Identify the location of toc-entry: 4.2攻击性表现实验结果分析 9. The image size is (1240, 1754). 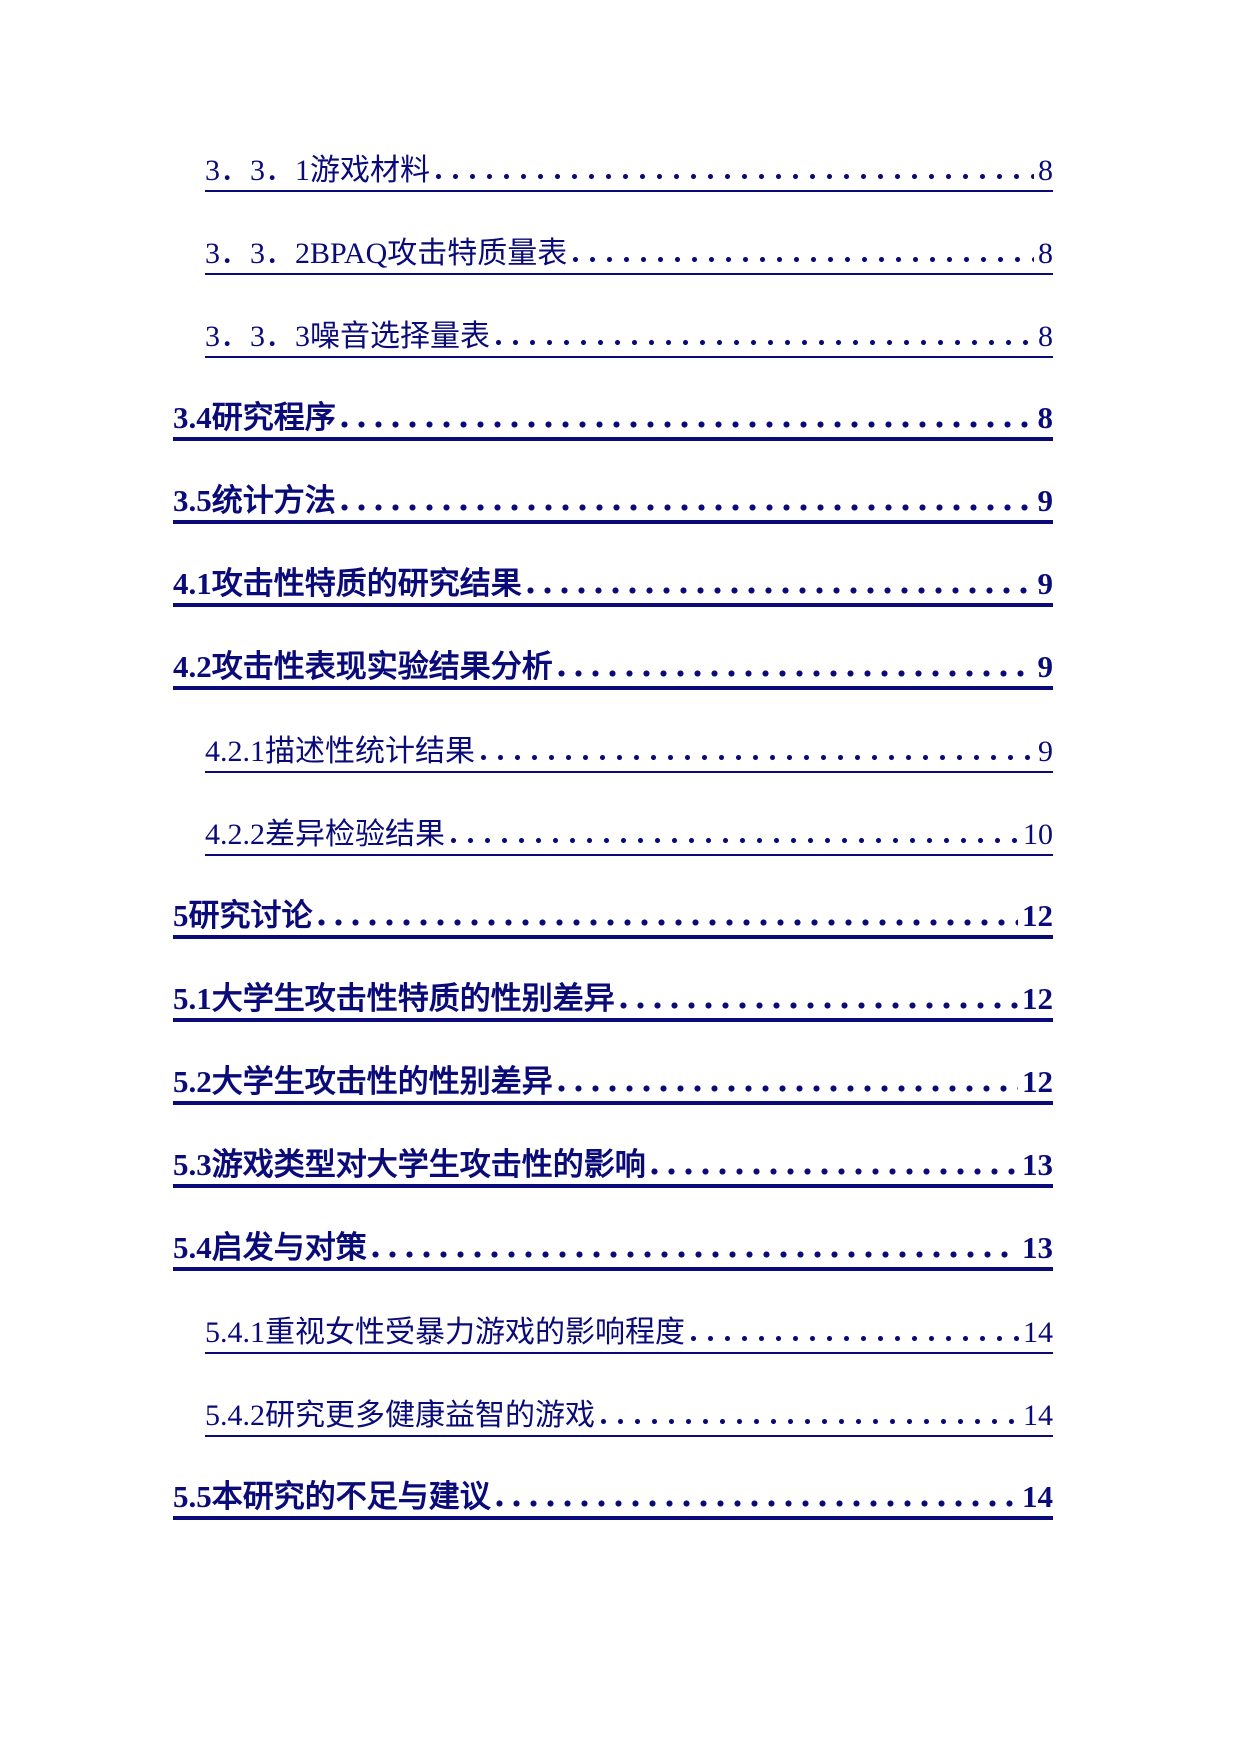
(613, 648).